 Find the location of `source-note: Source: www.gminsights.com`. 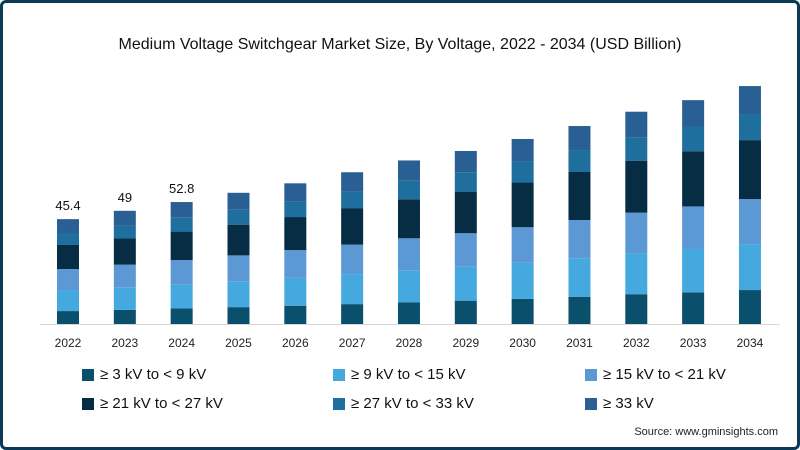

source-note: Source: www.gminsights.com is located at coordinates (706, 432).